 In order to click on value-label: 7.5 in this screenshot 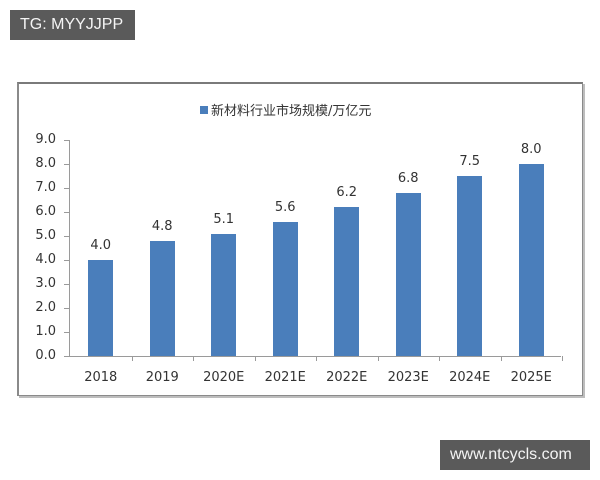, I will do `click(470, 161)`.